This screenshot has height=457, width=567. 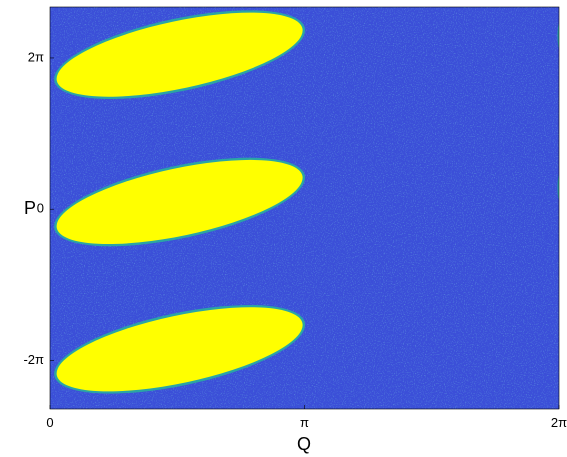 I want to click on y-tick-label-1: 0, so click(x=40, y=208).